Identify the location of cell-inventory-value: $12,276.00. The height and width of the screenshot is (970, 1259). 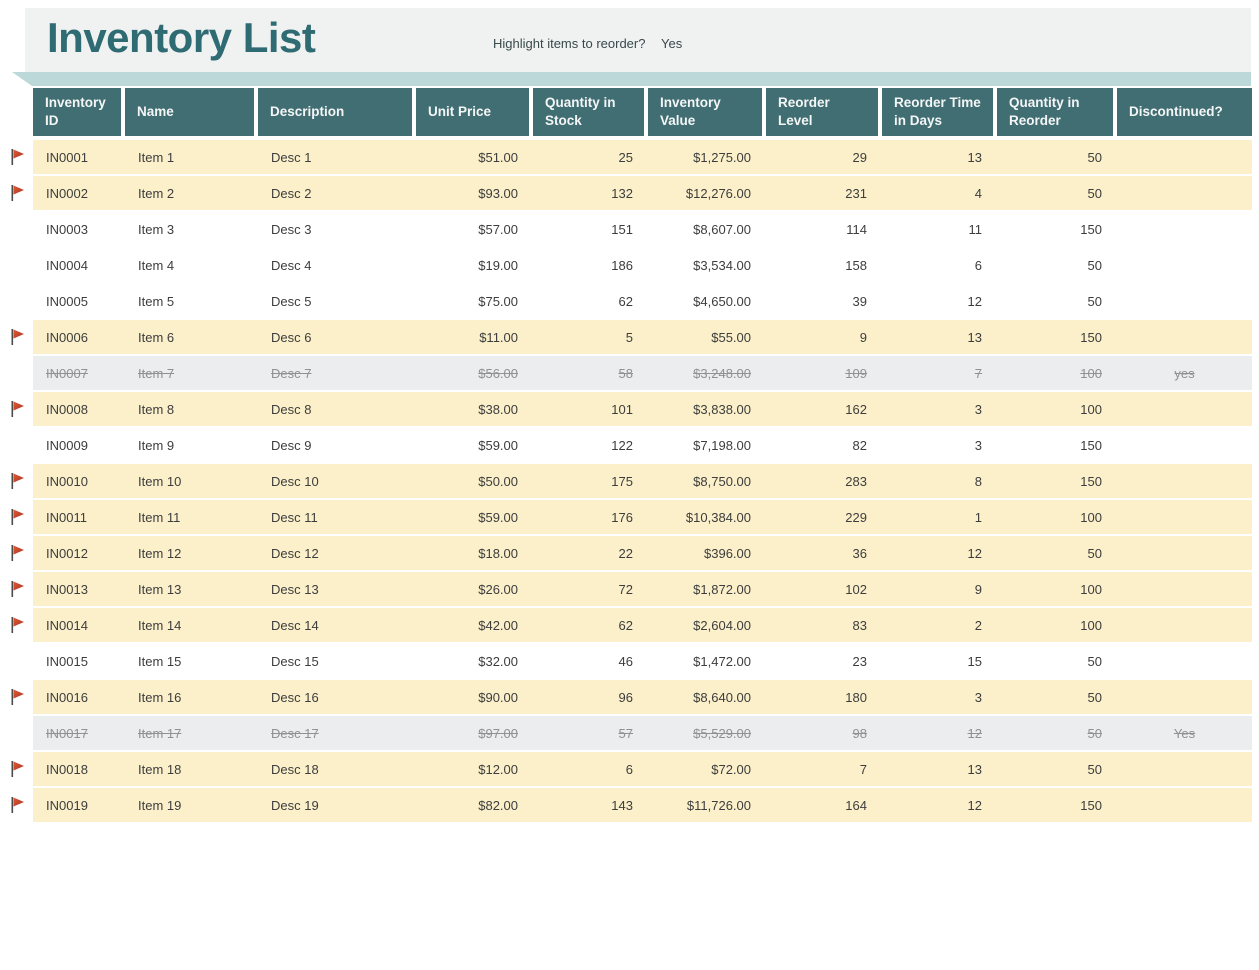
(718, 193).